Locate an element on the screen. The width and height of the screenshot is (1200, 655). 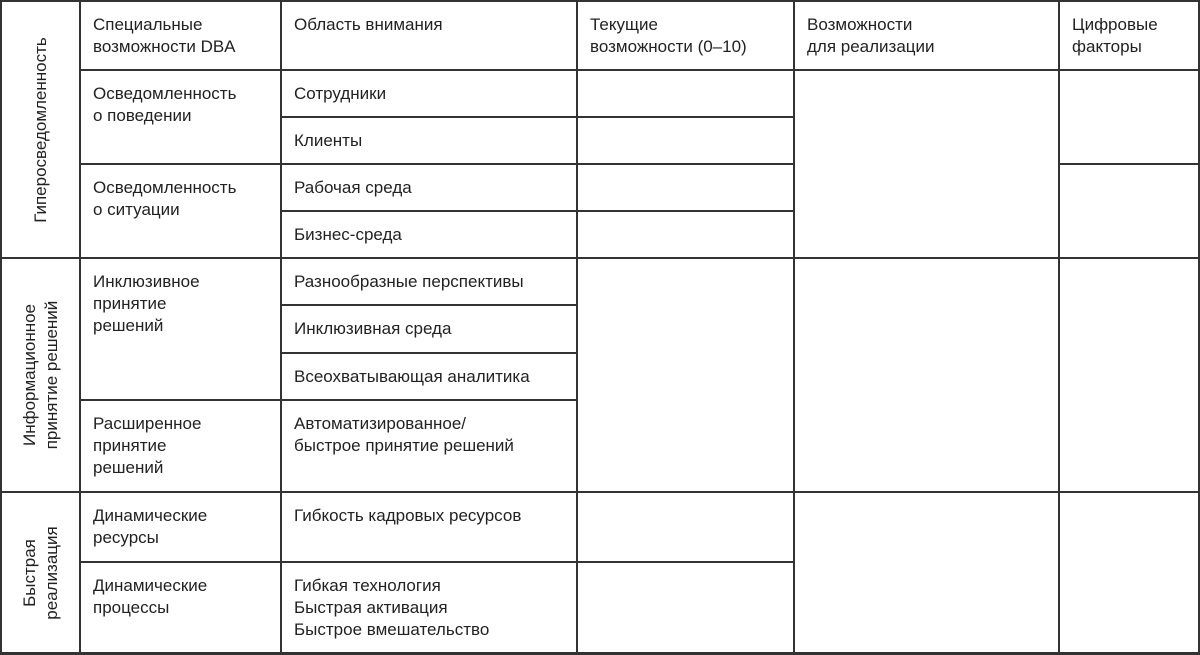
capability-cell: Инклюзивное принятие решений is located at coordinates (180, 329).